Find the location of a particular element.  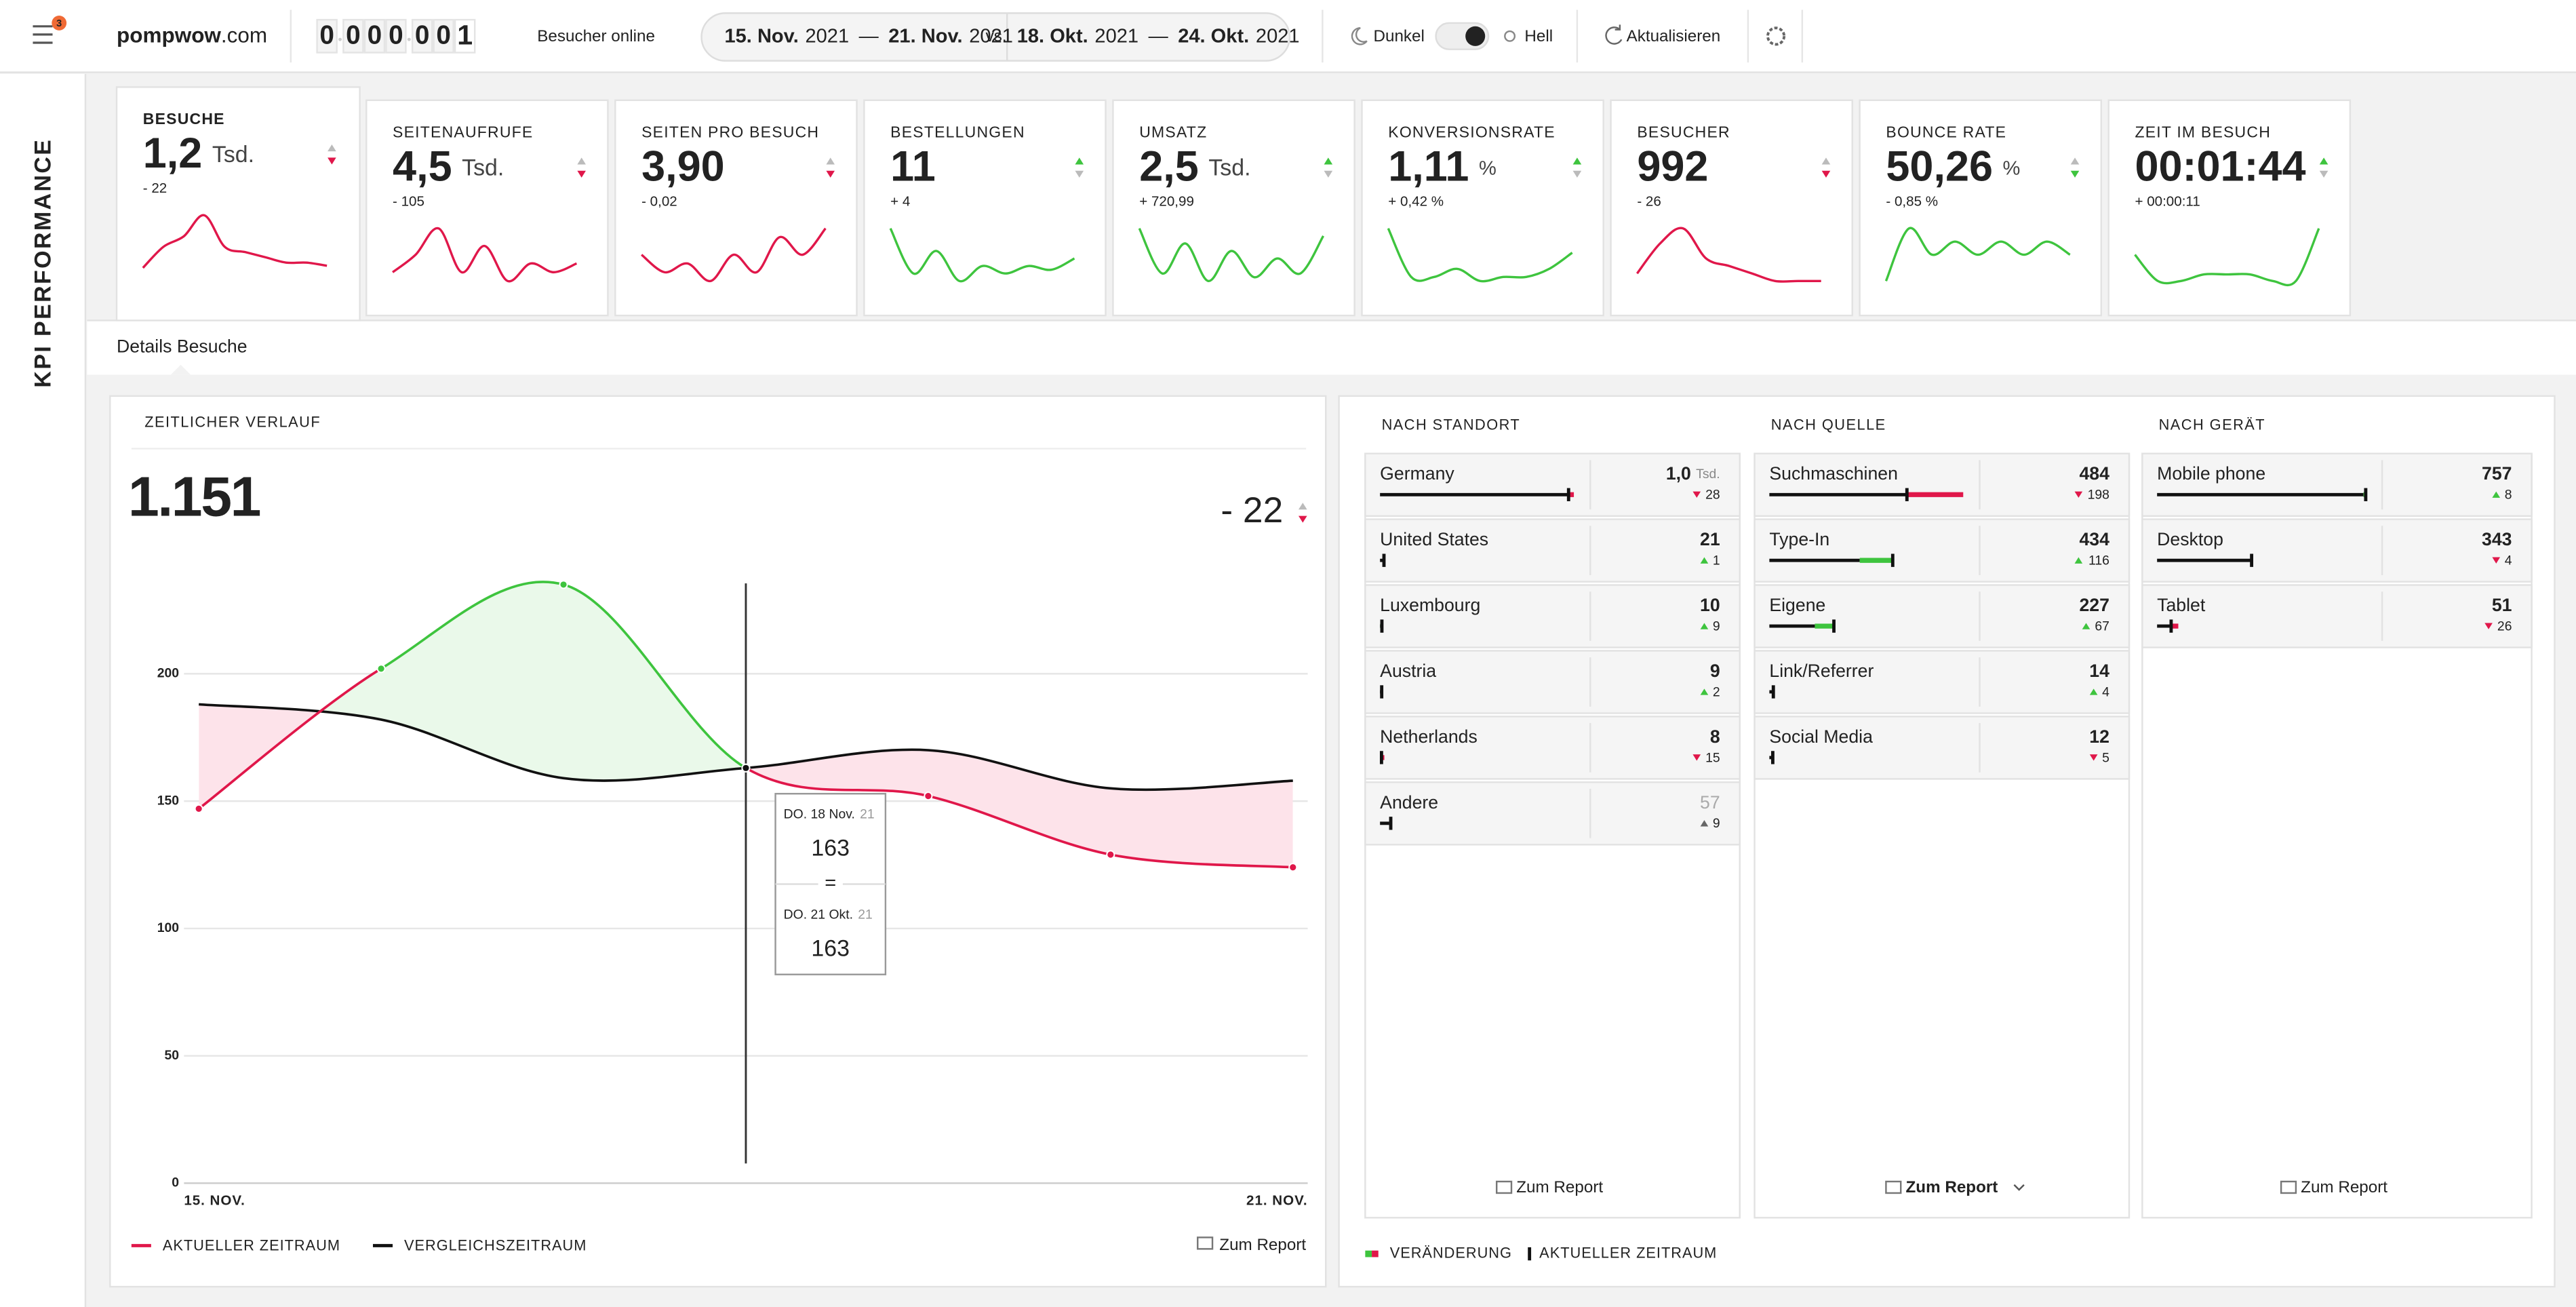

menu-button is located at coordinates (43, 34).